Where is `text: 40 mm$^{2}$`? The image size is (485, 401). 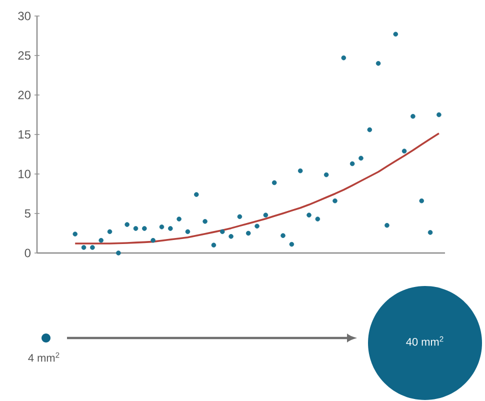
text: 40 mm$^{2}$ is located at coordinates (425, 341).